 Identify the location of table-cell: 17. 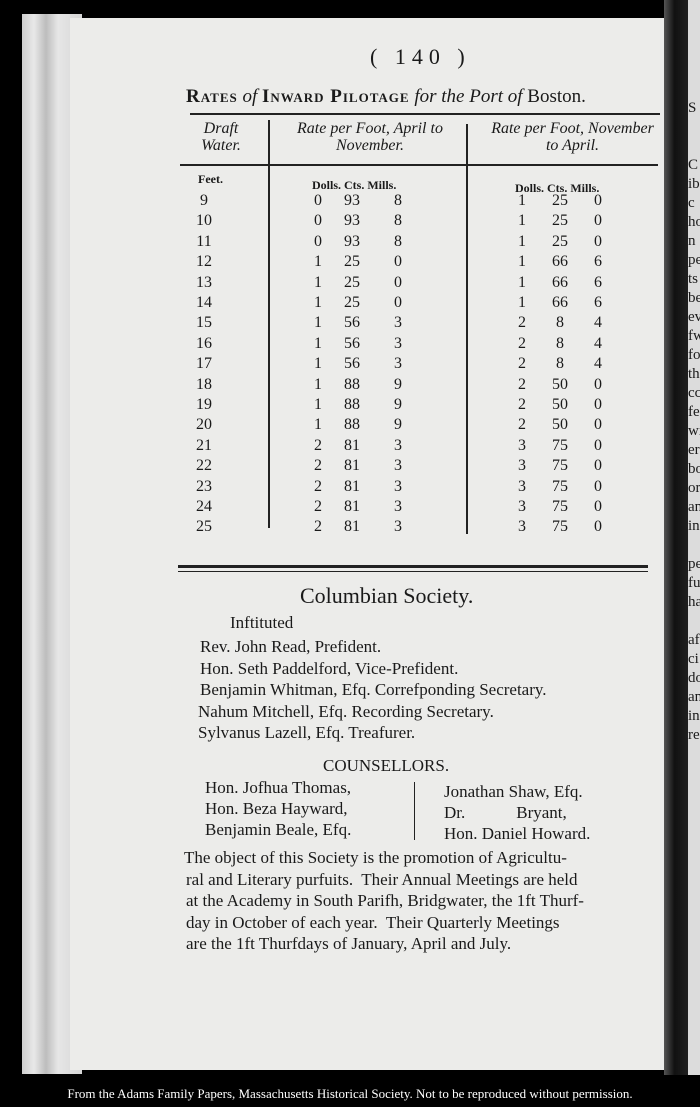
(204, 364).